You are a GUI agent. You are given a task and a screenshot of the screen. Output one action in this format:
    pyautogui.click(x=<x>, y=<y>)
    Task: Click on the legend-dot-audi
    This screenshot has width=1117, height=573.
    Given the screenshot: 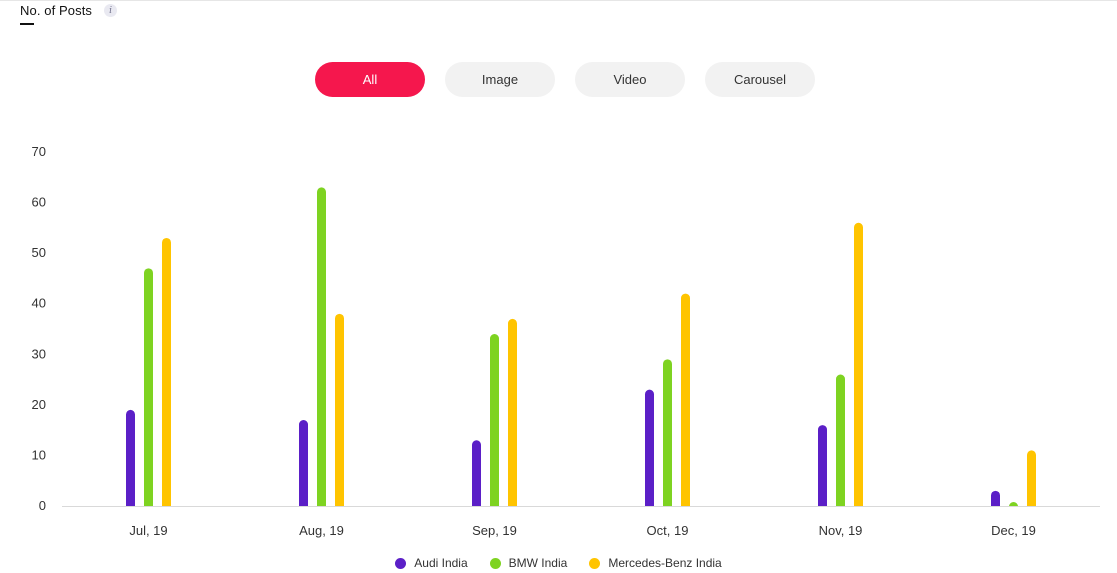 What is the action you would take?
    pyautogui.click(x=401, y=563)
    